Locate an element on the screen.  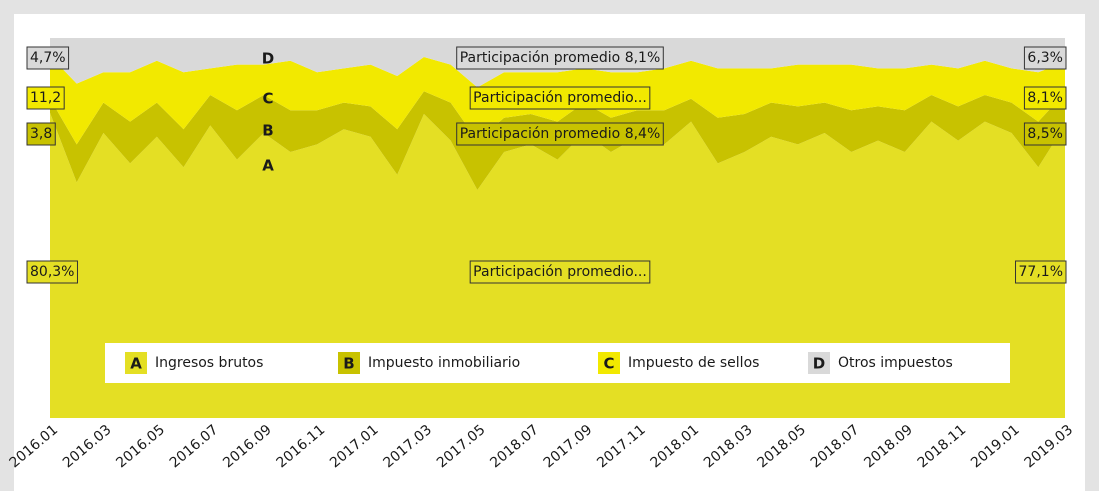
label-box: 11,2 is located at coordinates (45, 98).